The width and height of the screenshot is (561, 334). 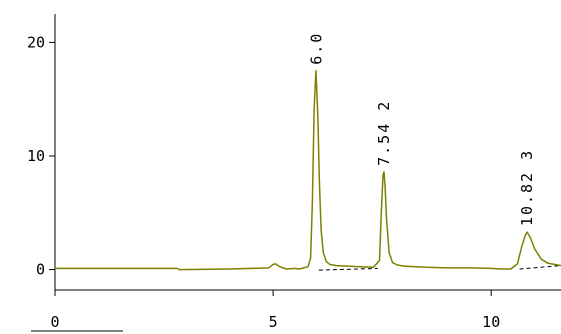 What do you see at coordinates (439, 268) in the screenshot?
I see `peak-baselines` at bounding box center [439, 268].